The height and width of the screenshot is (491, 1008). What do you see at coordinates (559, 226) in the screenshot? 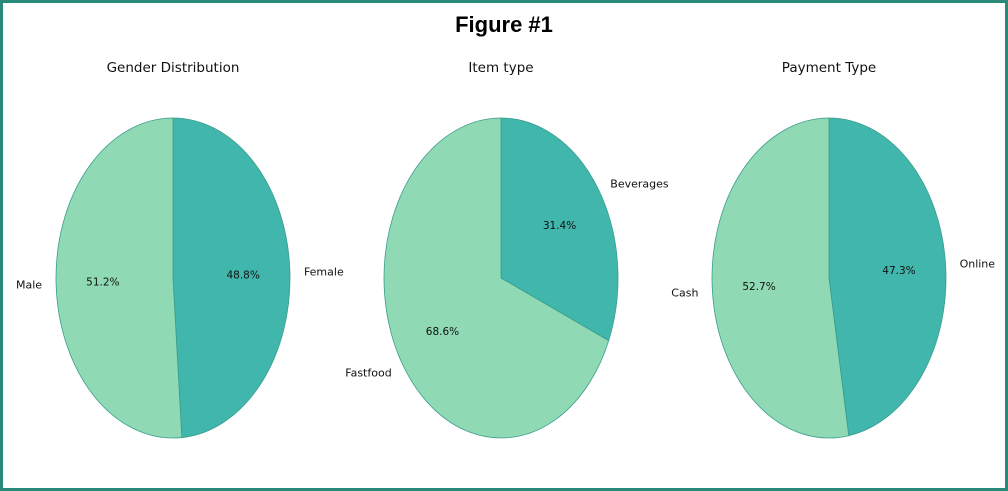
I see `slice-percent-label: 31.4%` at bounding box center [559, 226].